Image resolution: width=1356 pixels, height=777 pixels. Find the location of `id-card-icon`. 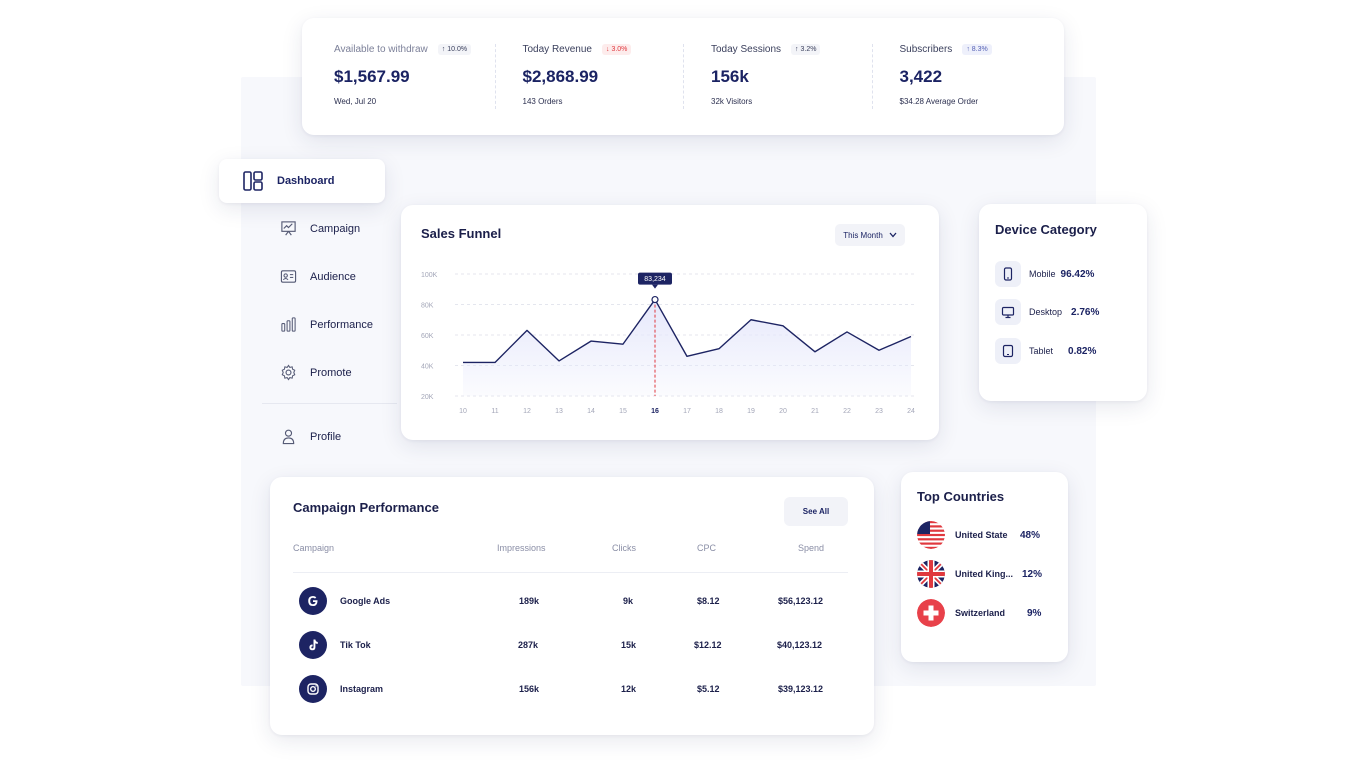

id-card-icon is located at coordinates (288, 276).